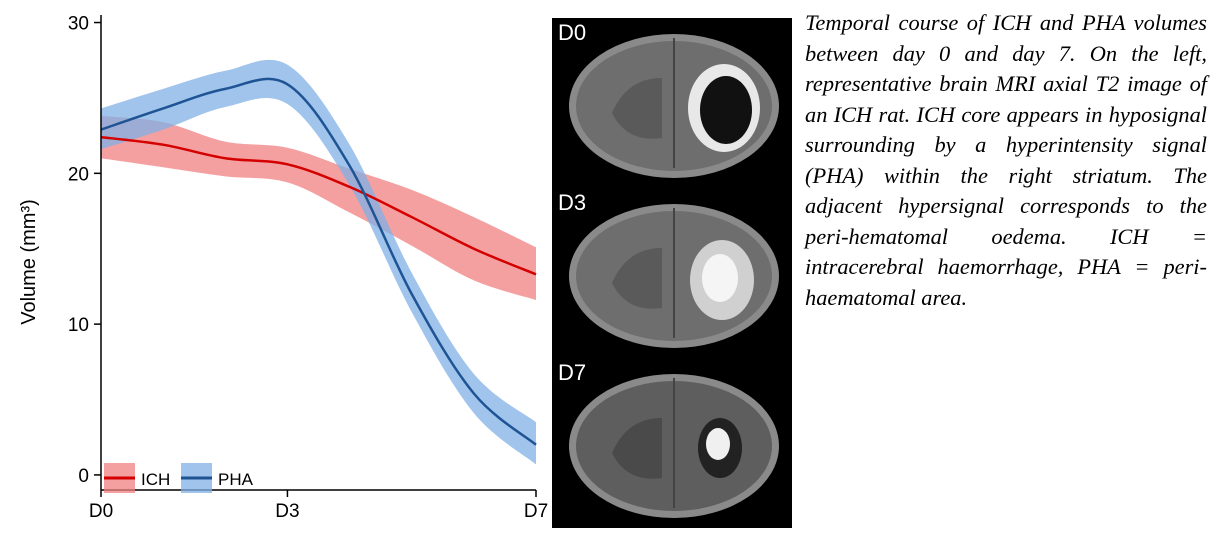 The height and width of the screenshot is (533, 1219). Describe the element at coordinates (78, 174) in the screenshot. I see `y-tick-label: 20` at that location.